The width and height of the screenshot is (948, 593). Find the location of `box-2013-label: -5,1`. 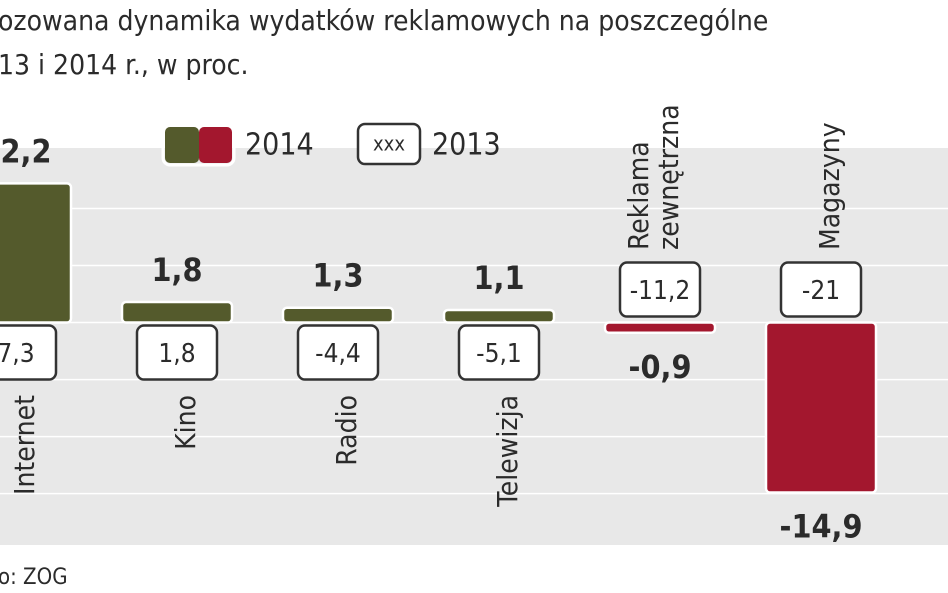

box-2013-label: -5,1 is located at coordinates (499, 354).